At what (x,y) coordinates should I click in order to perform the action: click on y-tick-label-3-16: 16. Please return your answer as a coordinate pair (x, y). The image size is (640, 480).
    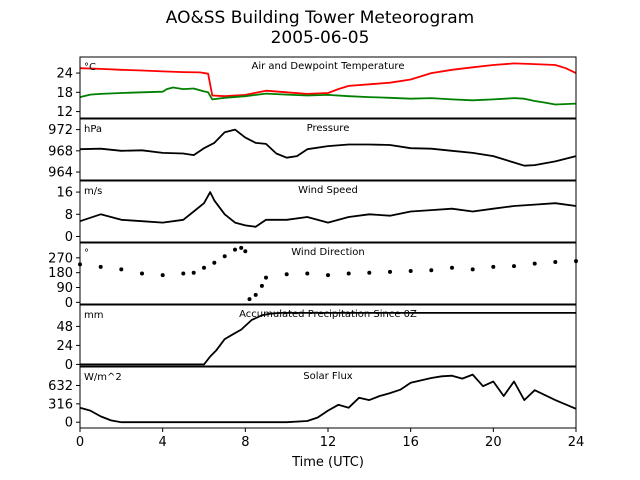
    Looking at the image, I should click on (64, 193).